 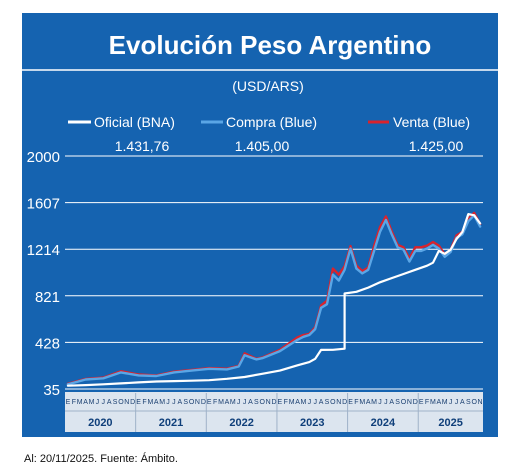 What do you see at coordinates (312, 423) in the screenshot?
I see `x-year-label: 2023` at bounding box center [312, 423].